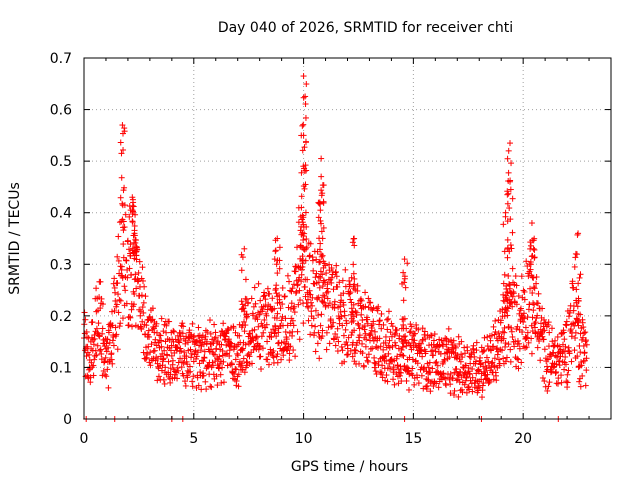 The height and width of the screenshot is (480, 640). I want to click on y-tick-label: 0.2, so click(61, 317).